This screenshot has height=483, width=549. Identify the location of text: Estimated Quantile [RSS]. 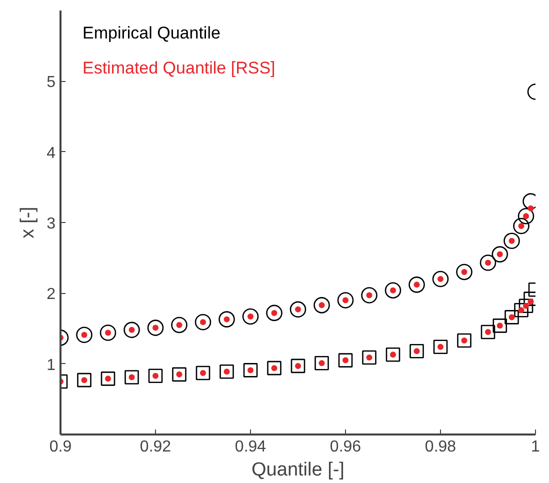
(179, 68).